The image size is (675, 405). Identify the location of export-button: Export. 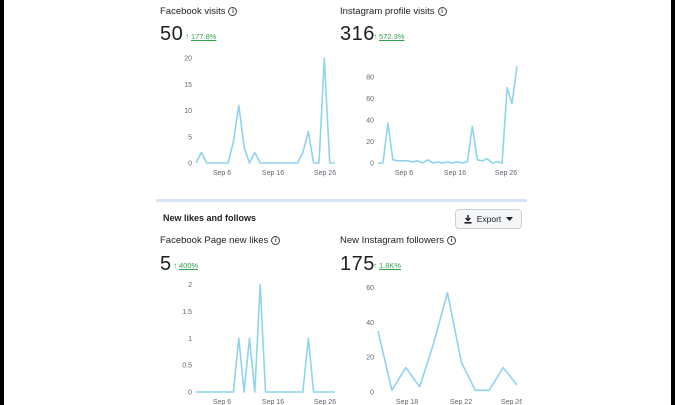
(488, 219).